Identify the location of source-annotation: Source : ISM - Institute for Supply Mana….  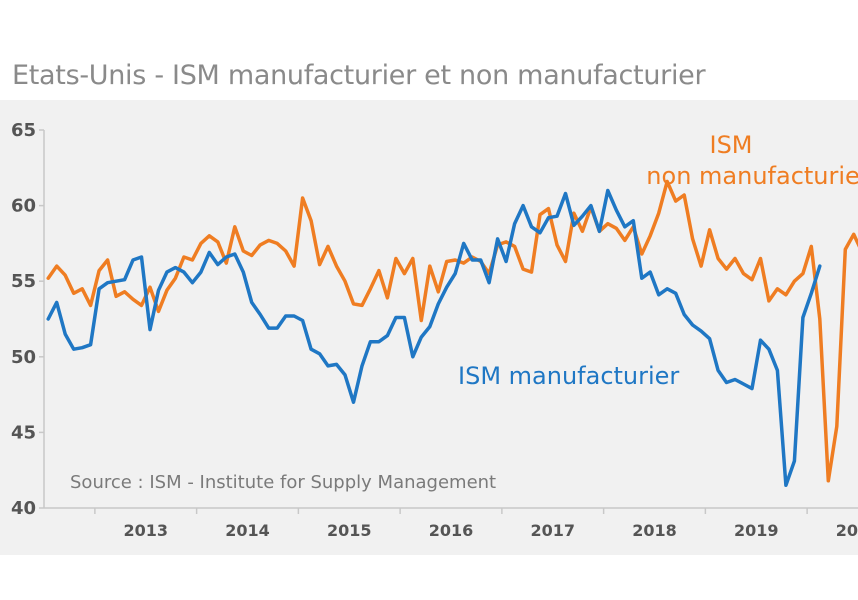
(283, 482).